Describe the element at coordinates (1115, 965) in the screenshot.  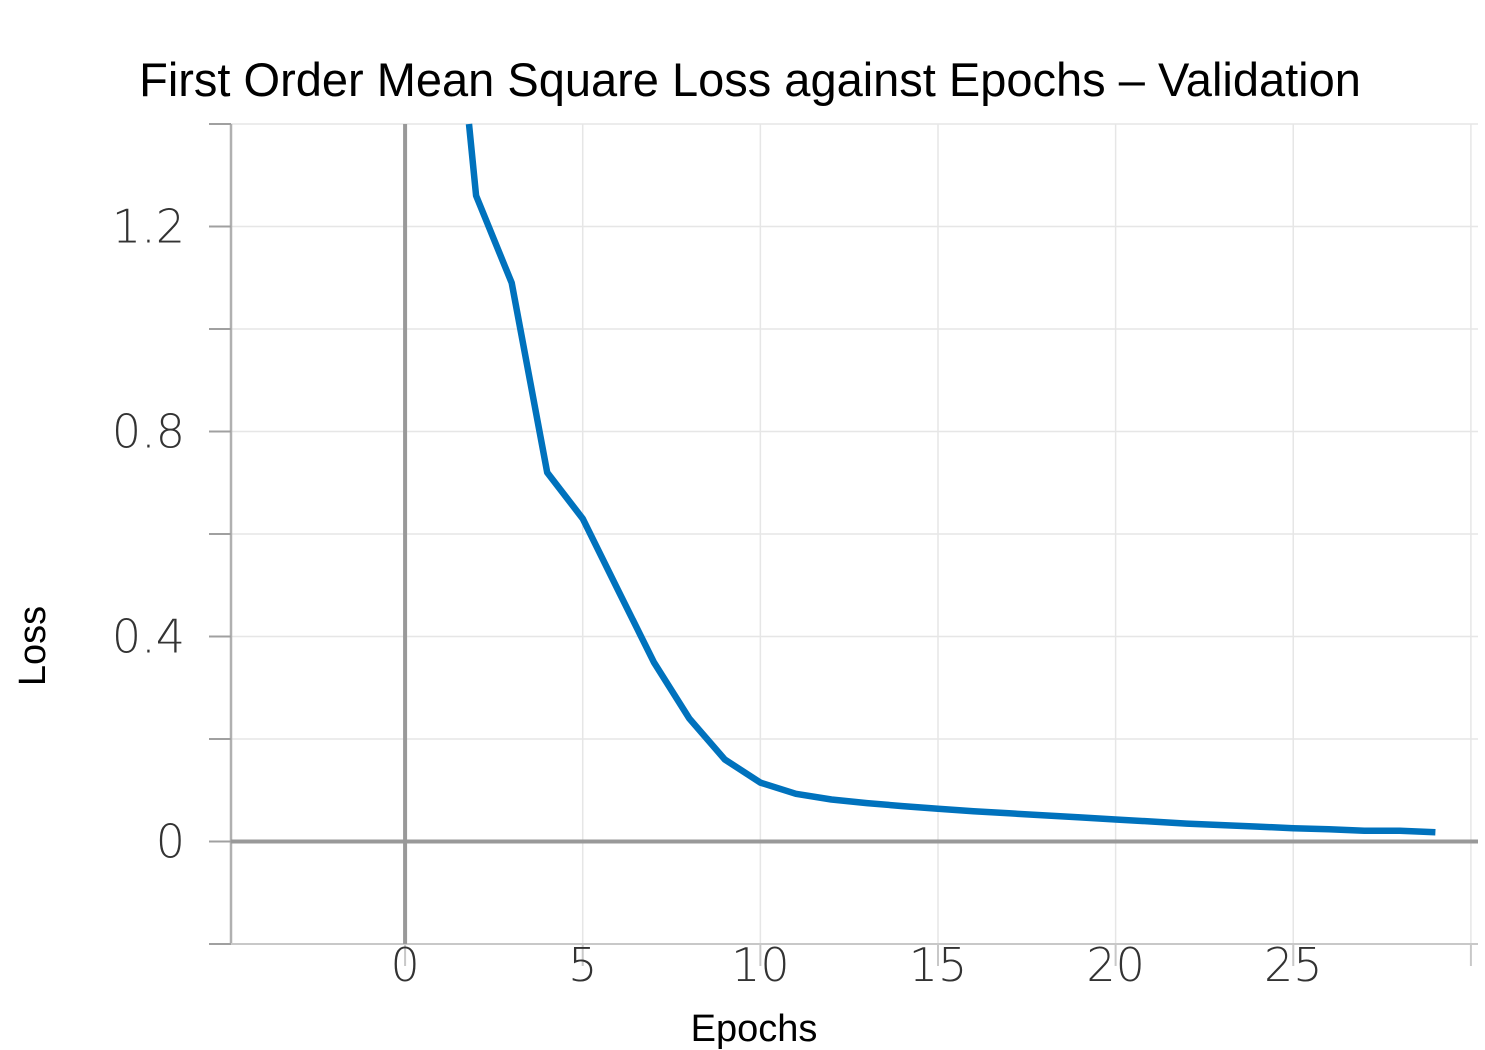
I see `x-tick-label: 20` at that location.